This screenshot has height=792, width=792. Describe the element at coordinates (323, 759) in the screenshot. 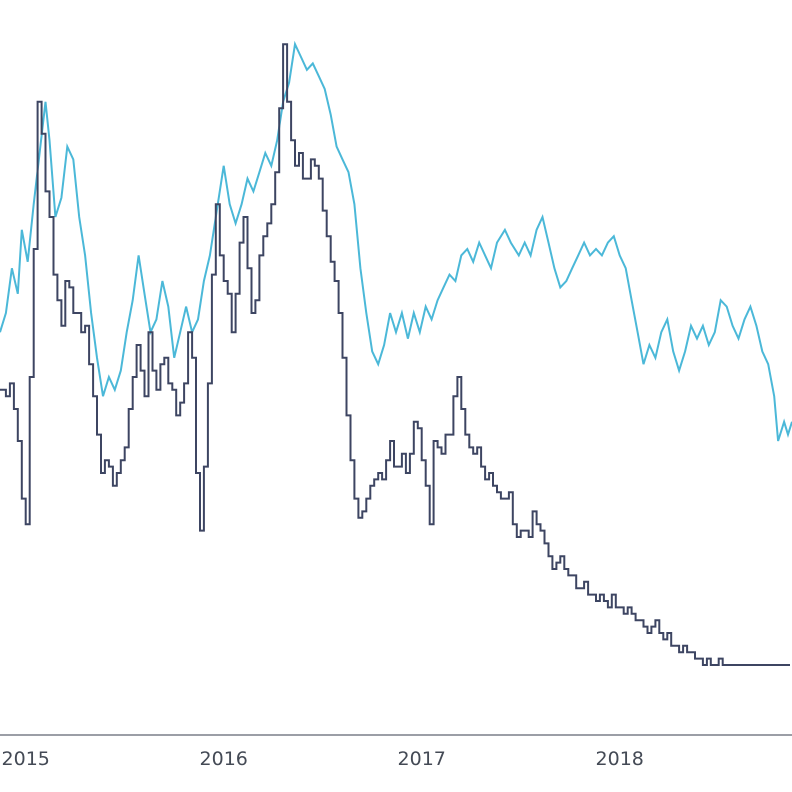

I see `x-axis-ticks: 2015 2016 2017 2018` at that location.